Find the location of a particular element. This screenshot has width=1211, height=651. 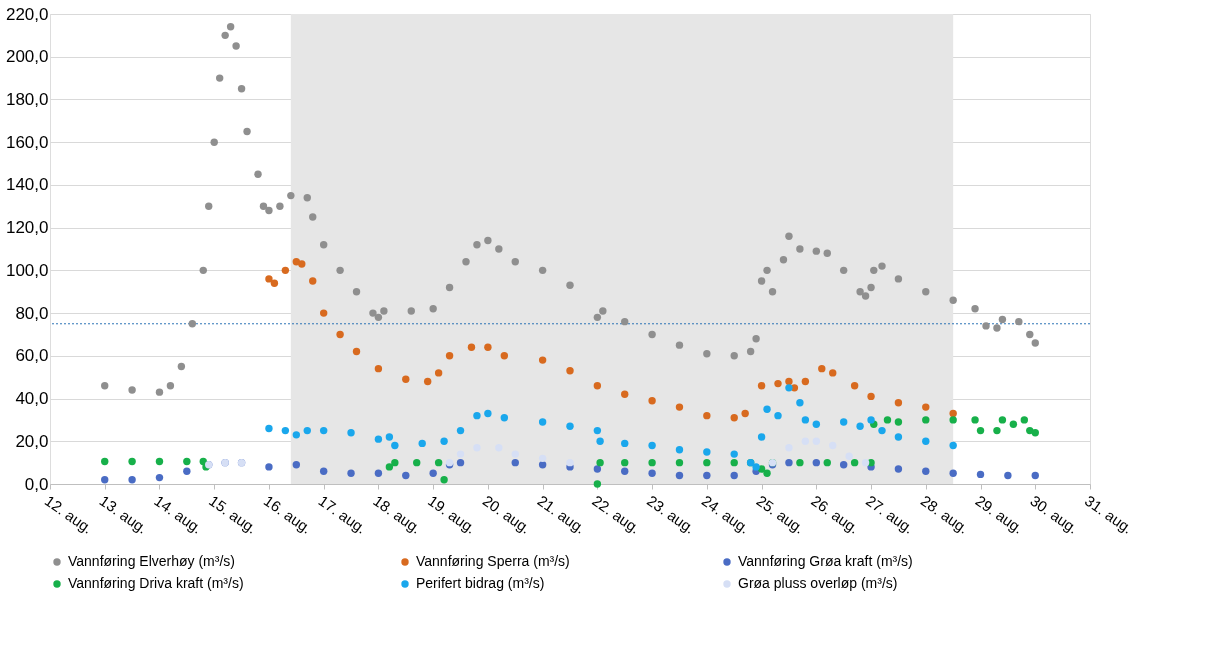

legend-label: Perifert bidrag (m³/s) is located at coordinates (480, 583).